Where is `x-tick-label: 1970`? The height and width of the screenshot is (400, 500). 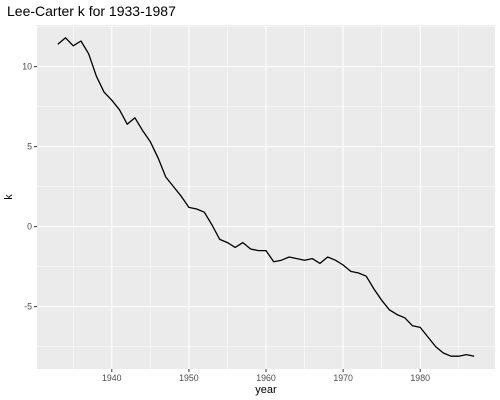
x-tick-label: 1970 is located at coordinates (343, 378).